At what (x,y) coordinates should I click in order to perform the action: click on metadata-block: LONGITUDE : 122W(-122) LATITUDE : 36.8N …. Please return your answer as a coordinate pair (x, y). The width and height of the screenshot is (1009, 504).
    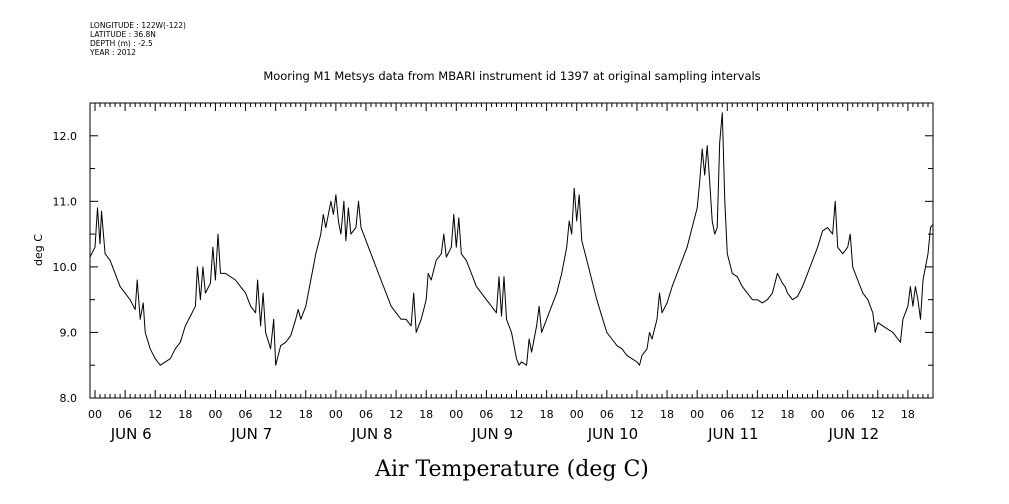
    Looking at the image, I should click on (138, 39).